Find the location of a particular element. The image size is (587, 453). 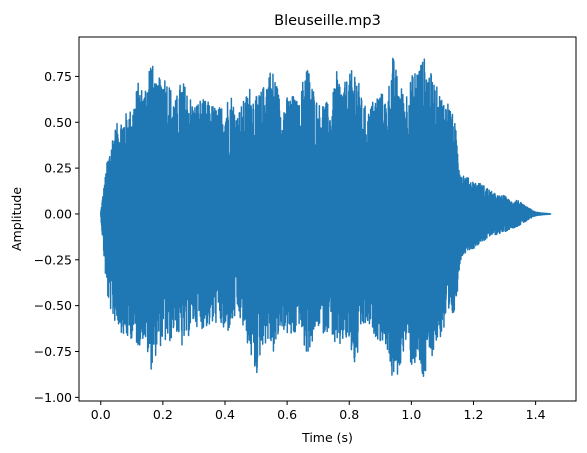

y-tick-label: 0.50 is located at coordinates (58, 122).